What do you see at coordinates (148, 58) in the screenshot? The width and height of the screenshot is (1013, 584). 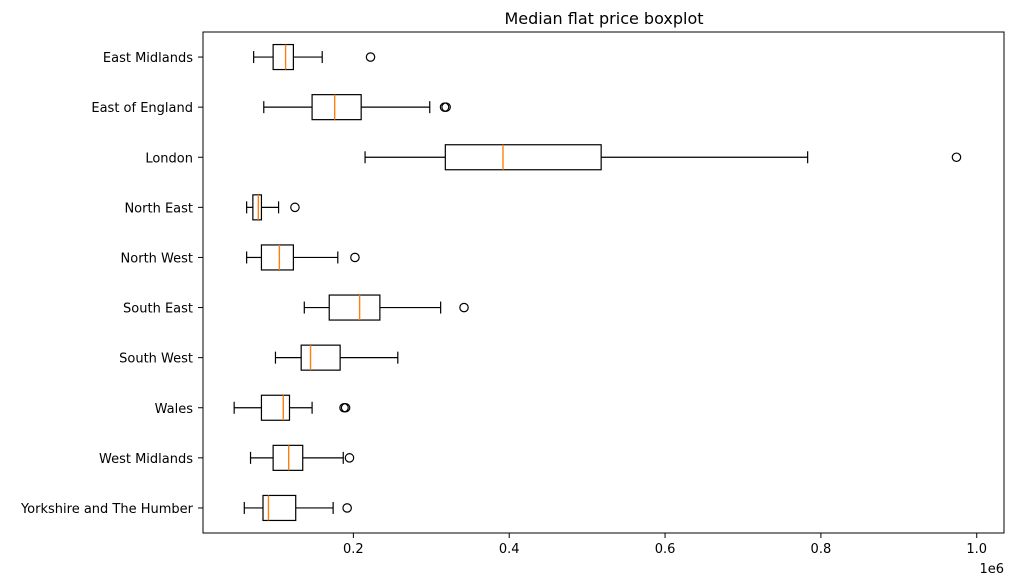 I see `y-tick-label: East Midlands` at bounding box center [148, 58].